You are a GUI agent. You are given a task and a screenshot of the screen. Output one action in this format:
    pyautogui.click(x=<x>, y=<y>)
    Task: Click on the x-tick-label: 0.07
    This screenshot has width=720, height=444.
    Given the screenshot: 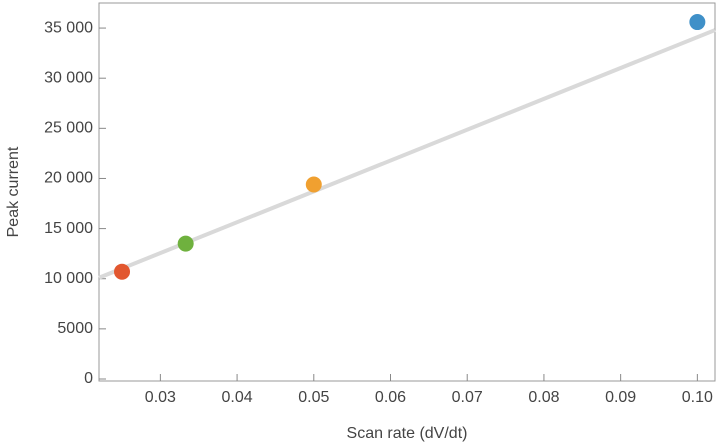 What is the action you would take?
    pyautogui.click(x=467, y=397)
    